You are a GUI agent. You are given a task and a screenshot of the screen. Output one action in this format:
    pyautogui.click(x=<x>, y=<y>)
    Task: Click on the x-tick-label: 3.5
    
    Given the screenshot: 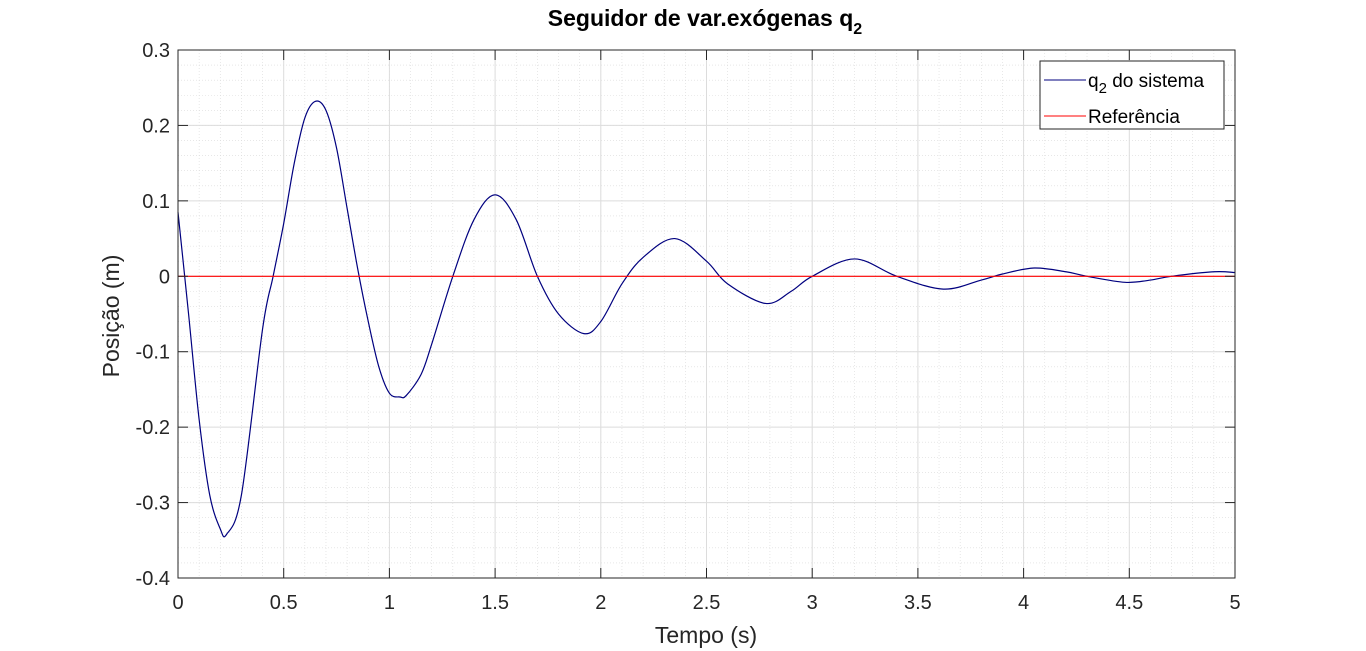 What is the action you would take?
    pyautogui.click(x=918, y=603)
    